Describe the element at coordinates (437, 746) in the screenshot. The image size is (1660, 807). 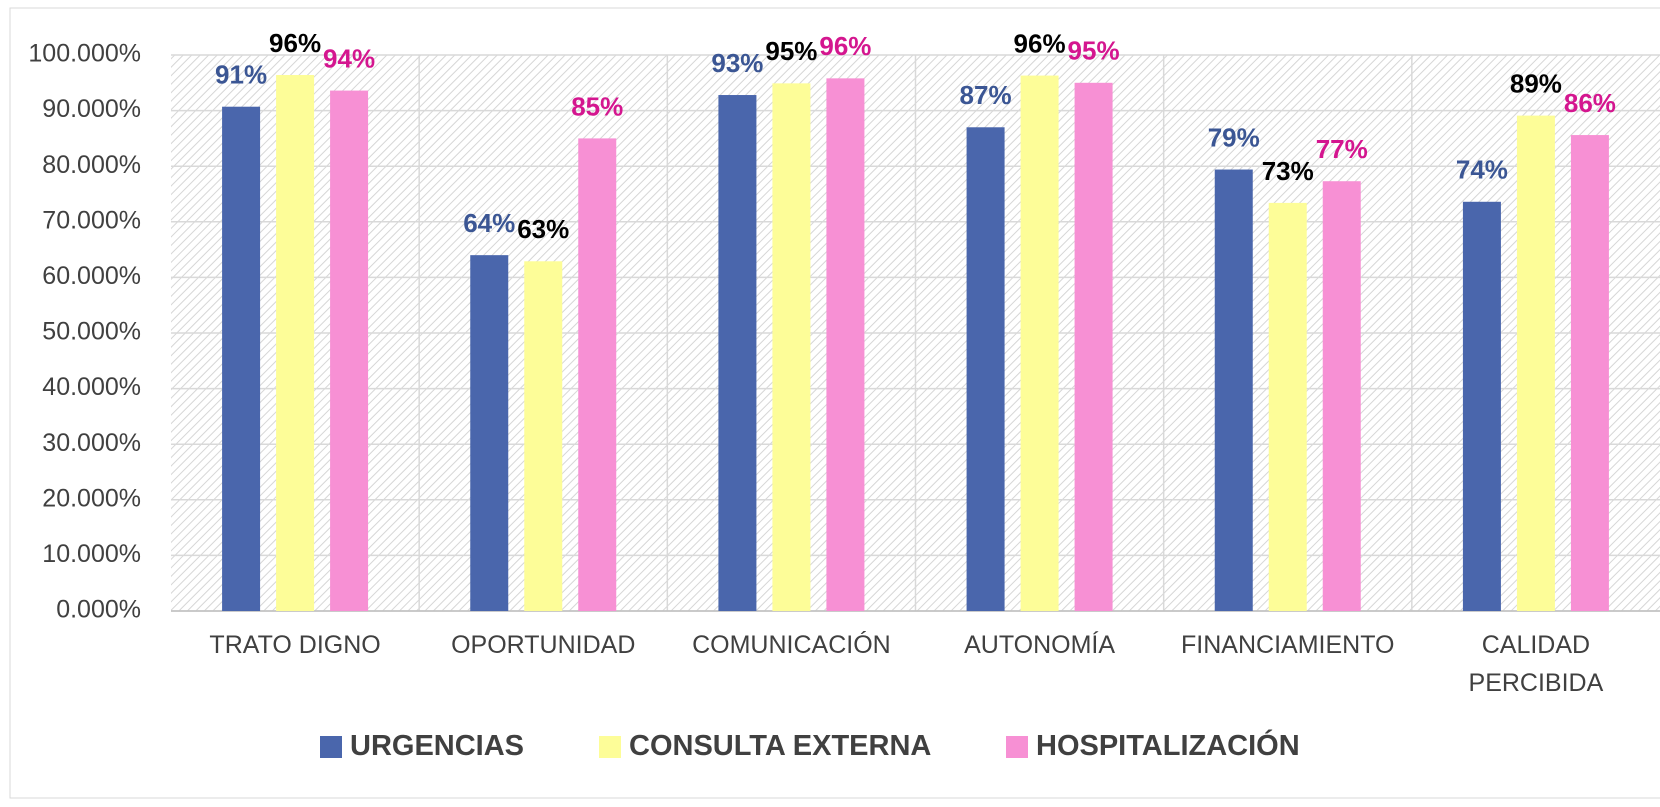
I see `legend-label: URGENCIAS` at that location.